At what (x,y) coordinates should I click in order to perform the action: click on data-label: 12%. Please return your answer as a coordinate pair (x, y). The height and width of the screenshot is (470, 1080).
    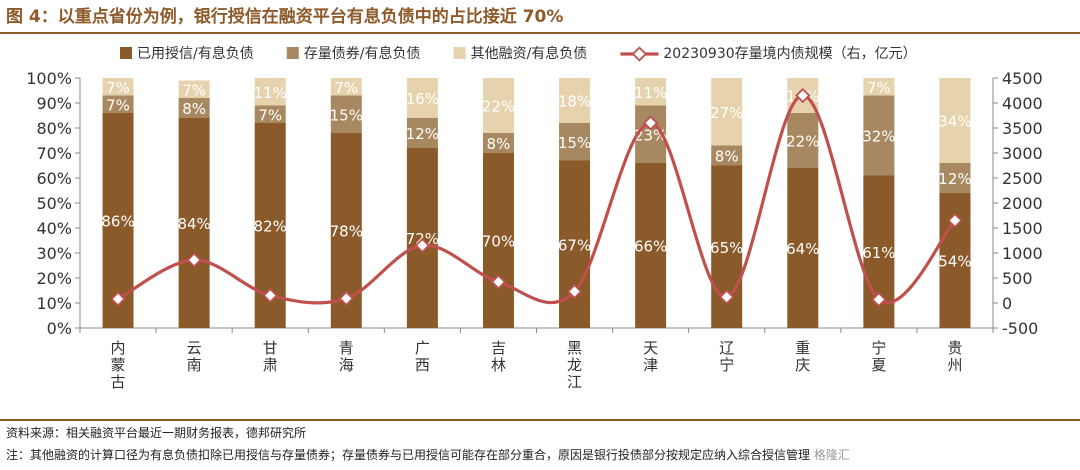
    Looking at the image, I should click on (422, 134).